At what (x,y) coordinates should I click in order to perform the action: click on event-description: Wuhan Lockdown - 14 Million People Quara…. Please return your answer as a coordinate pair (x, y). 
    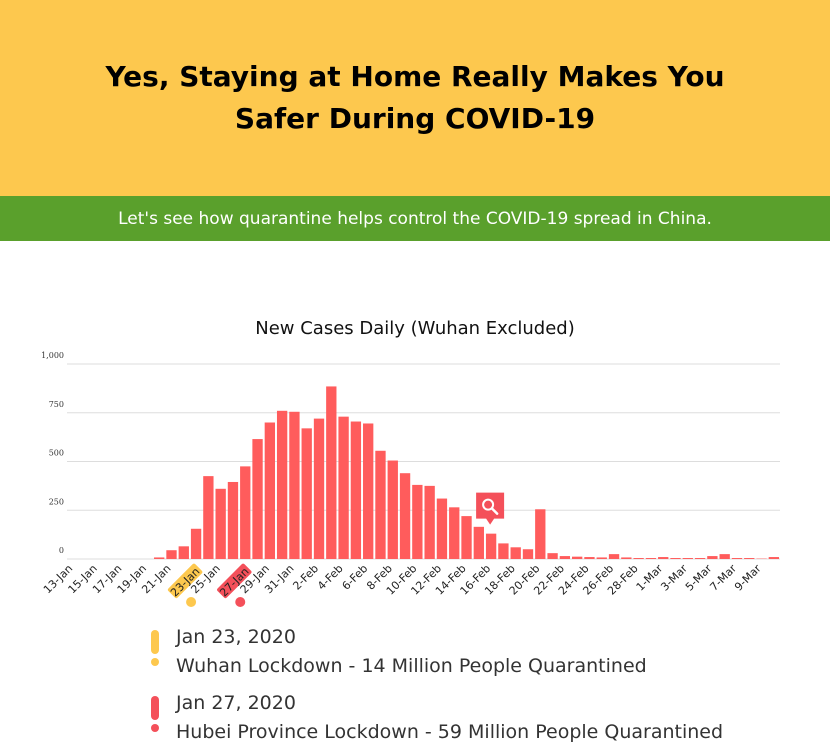
    Looking at the image, I should click on (449, 666).